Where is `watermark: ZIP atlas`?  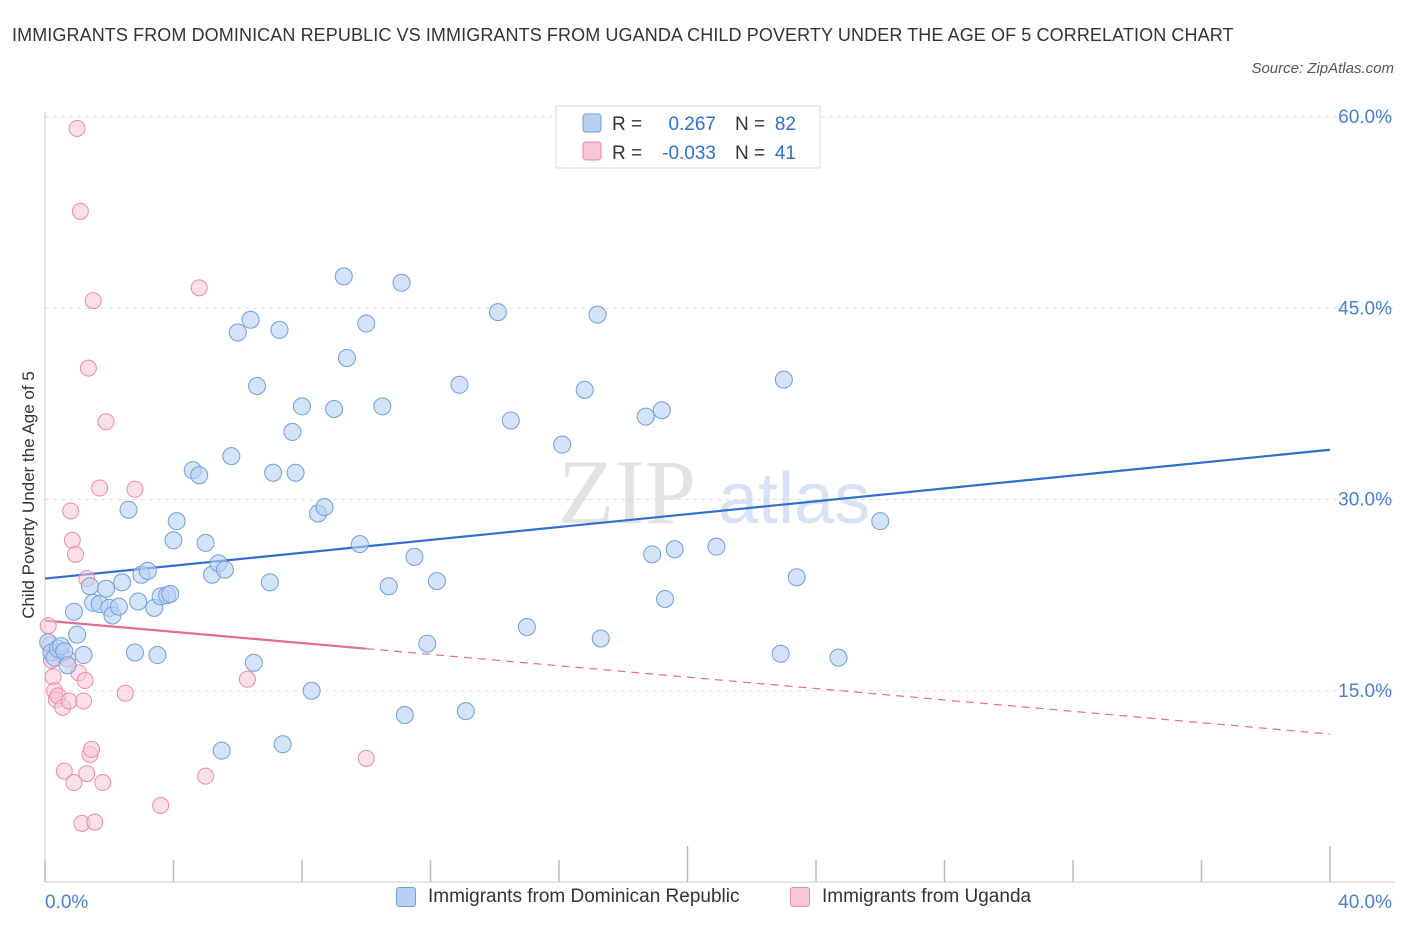 watermark: ZIP atlas is located at coordinates (714, 492).